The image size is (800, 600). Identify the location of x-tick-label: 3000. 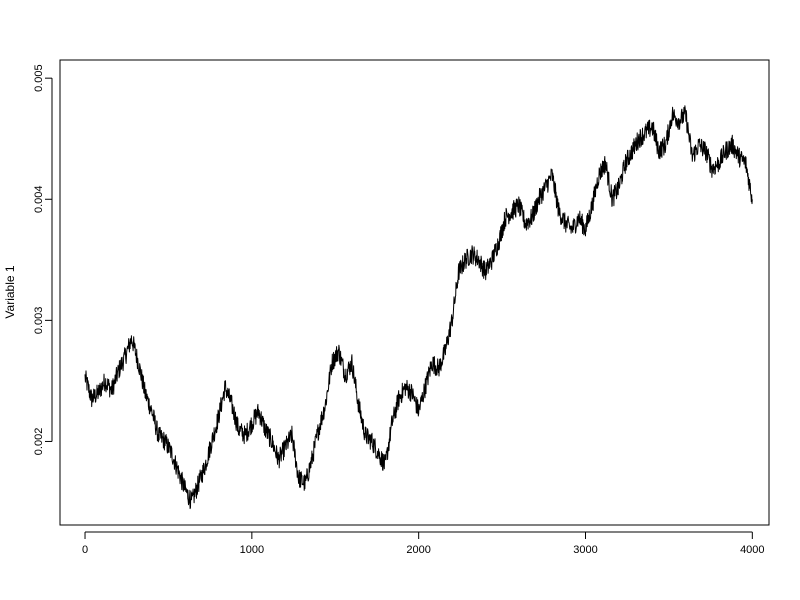
(585, 550).